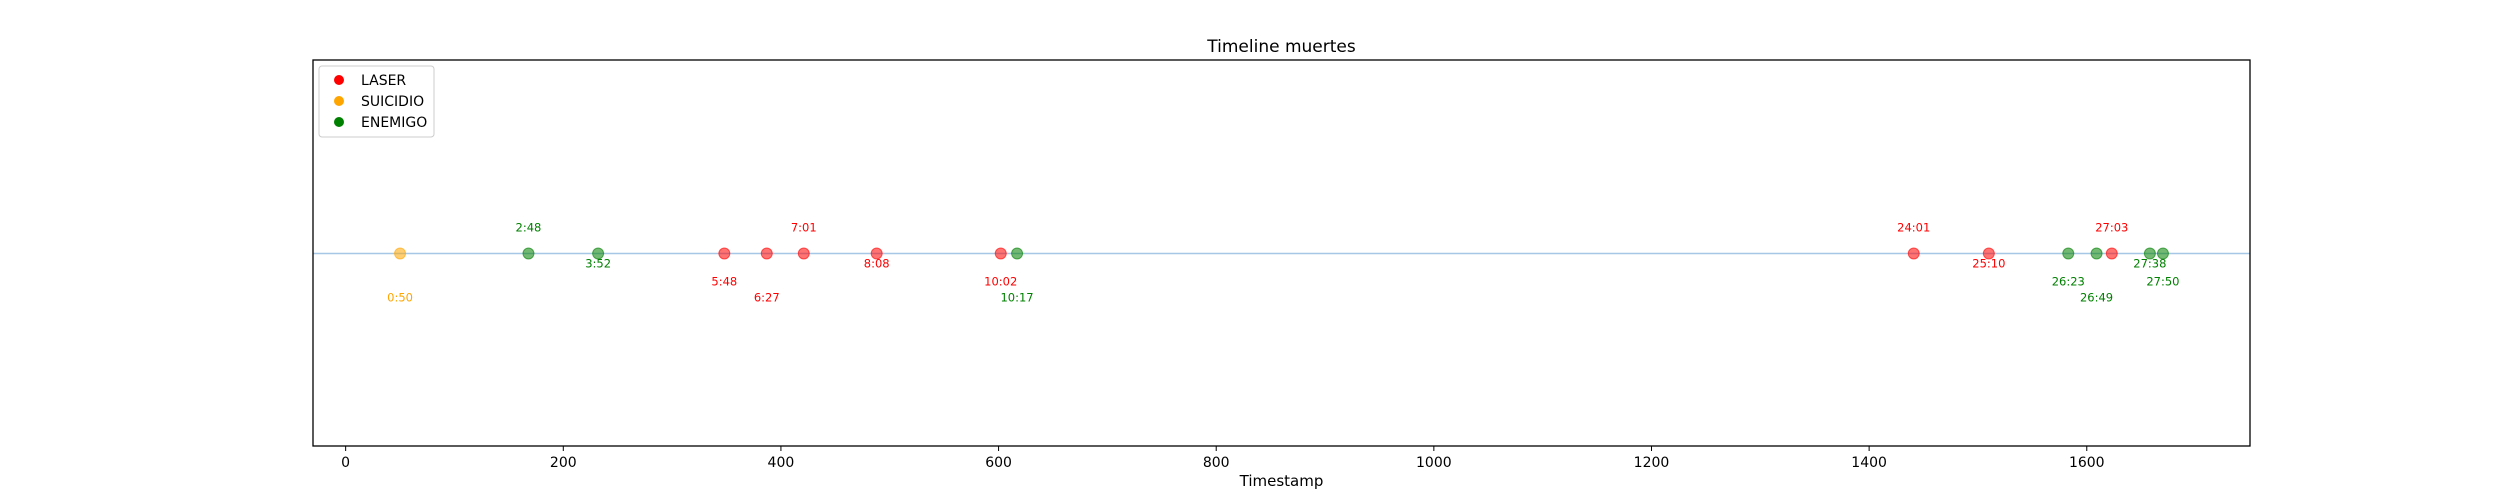  I want to click on data-label-laser: 7:01, so click(804, 228).